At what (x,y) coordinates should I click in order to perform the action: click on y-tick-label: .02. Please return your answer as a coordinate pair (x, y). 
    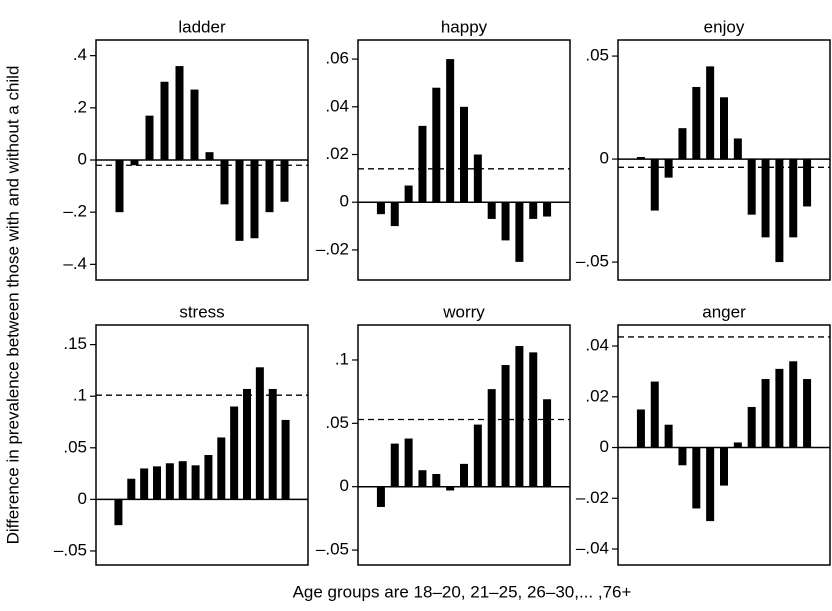
    Looking at the image, I should click on (337, 153).